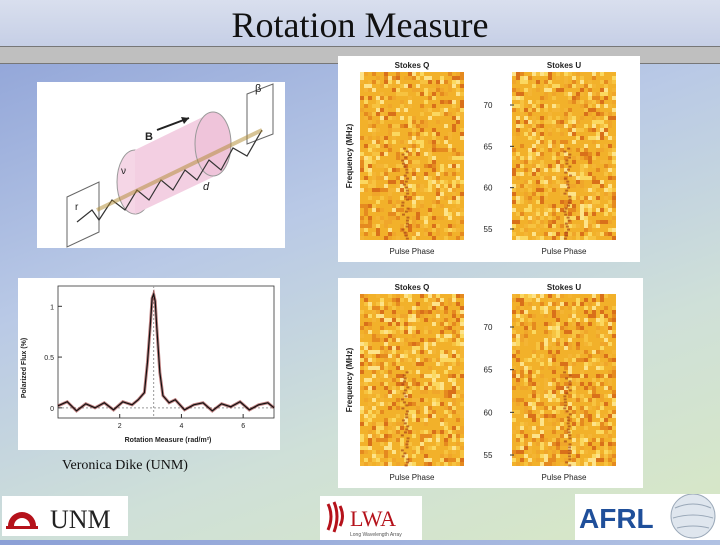 The width and height of the screenshot is (720, 545). Describe the element at coordinates (125, 465) in the screenshot. I see `credit-text: Veronica Dike (UNM)` at that location.